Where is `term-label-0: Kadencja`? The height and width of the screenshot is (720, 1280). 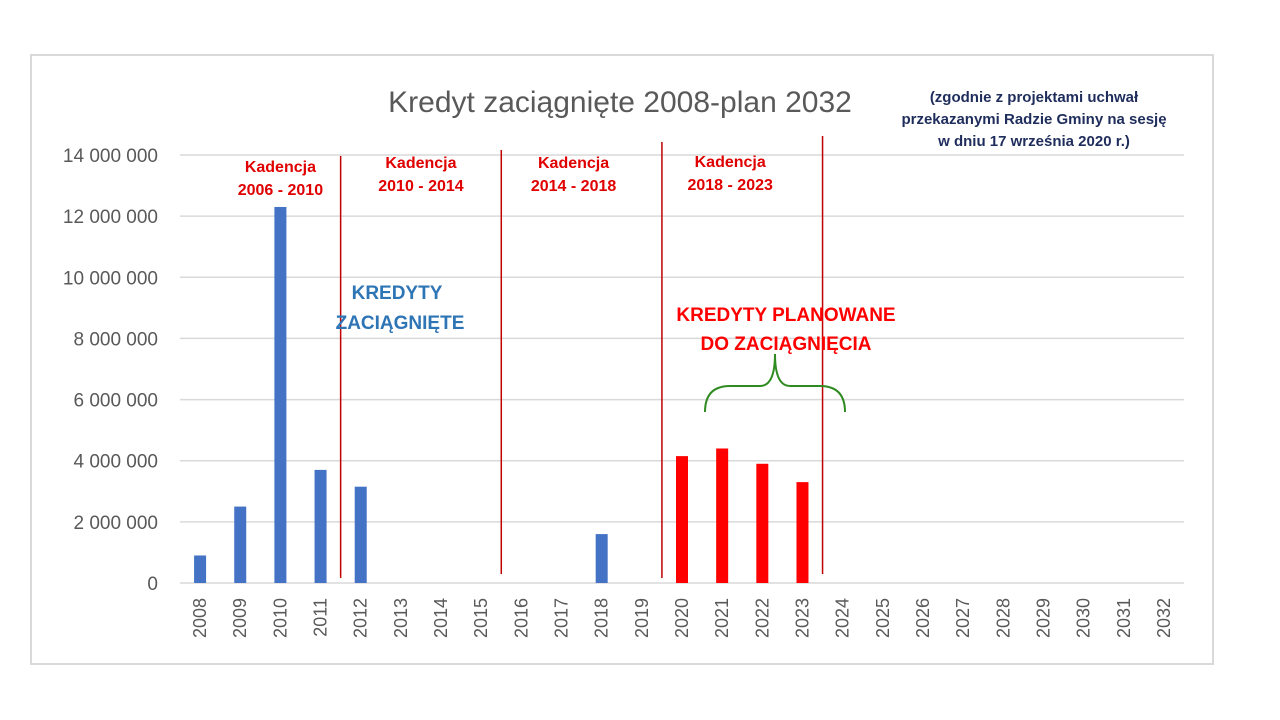 term-label-0: Kadencja is located at coordinates (280, 167).